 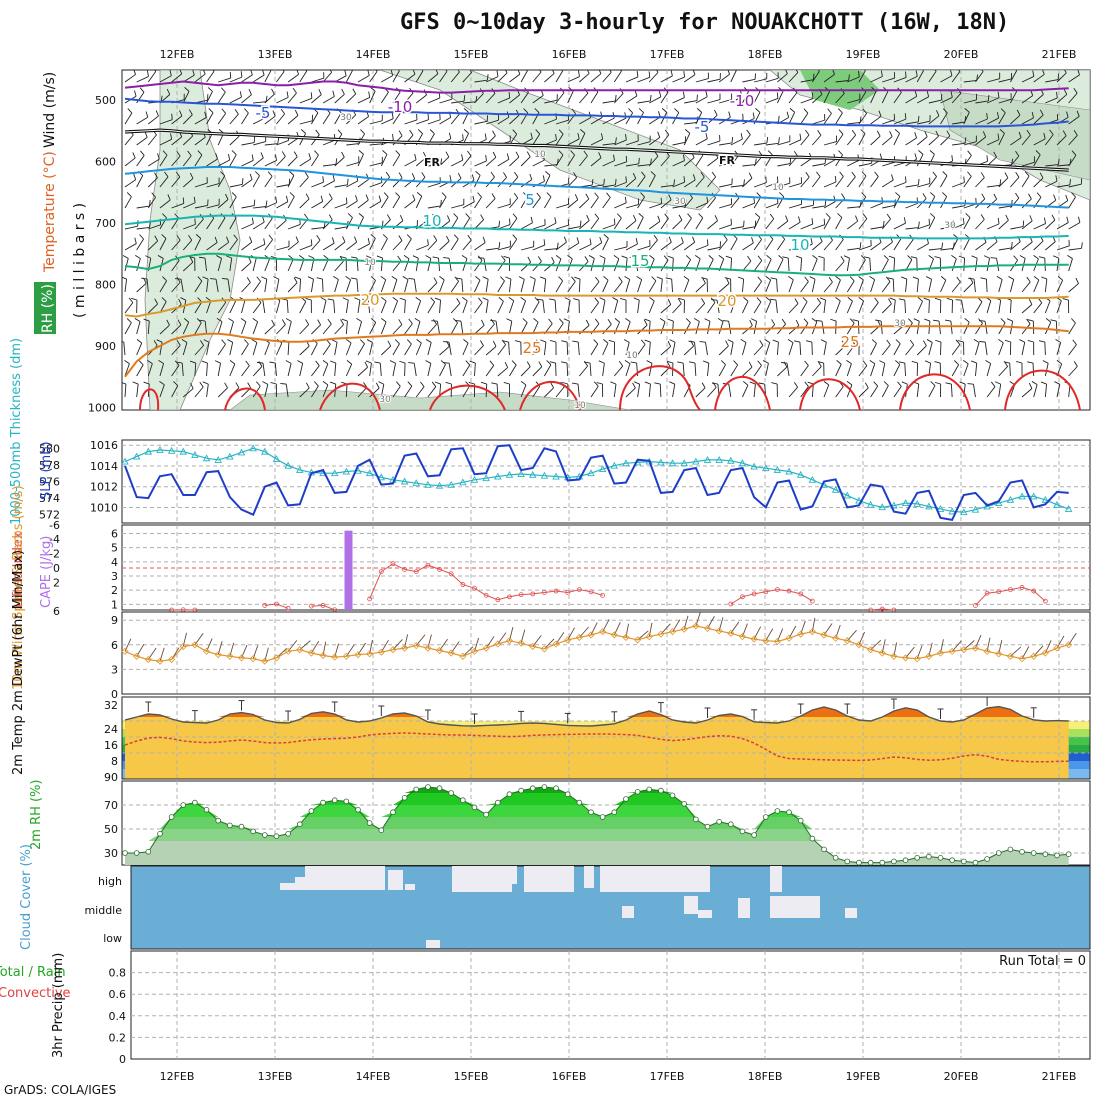 I want to click on cape-lines, so click(x=606, y=571).